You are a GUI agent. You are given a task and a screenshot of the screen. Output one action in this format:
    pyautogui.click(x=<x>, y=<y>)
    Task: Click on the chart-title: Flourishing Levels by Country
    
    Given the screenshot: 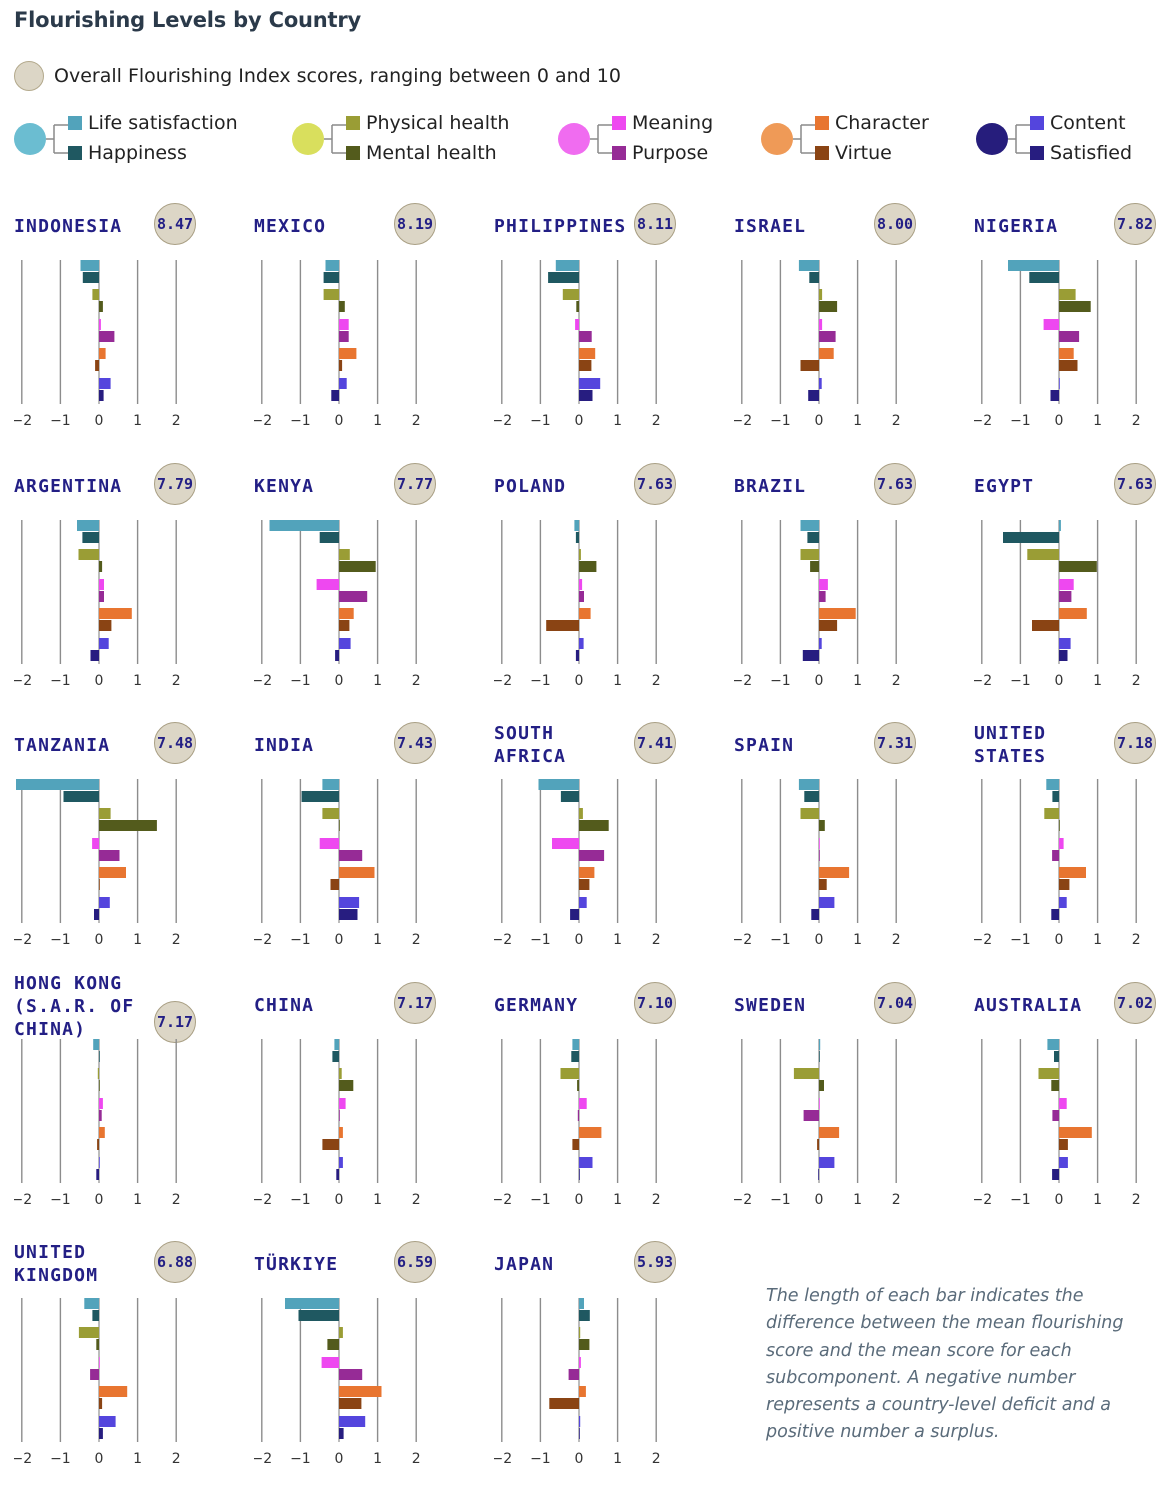 What is the action you would take?
    pyautogui.click(x=188, y=20)
    